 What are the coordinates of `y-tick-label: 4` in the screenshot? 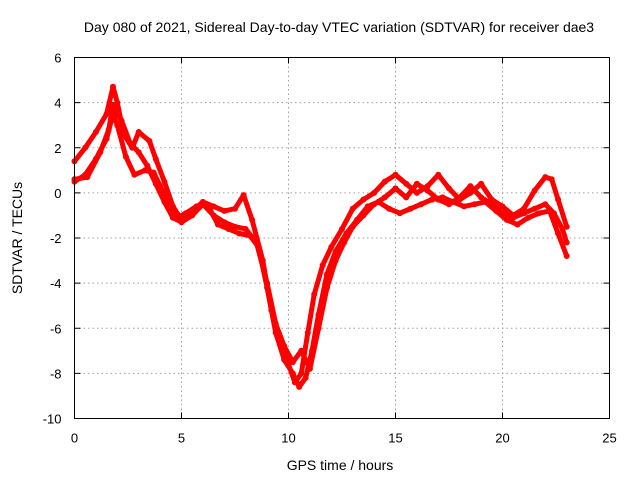 It's located at (57, 103).